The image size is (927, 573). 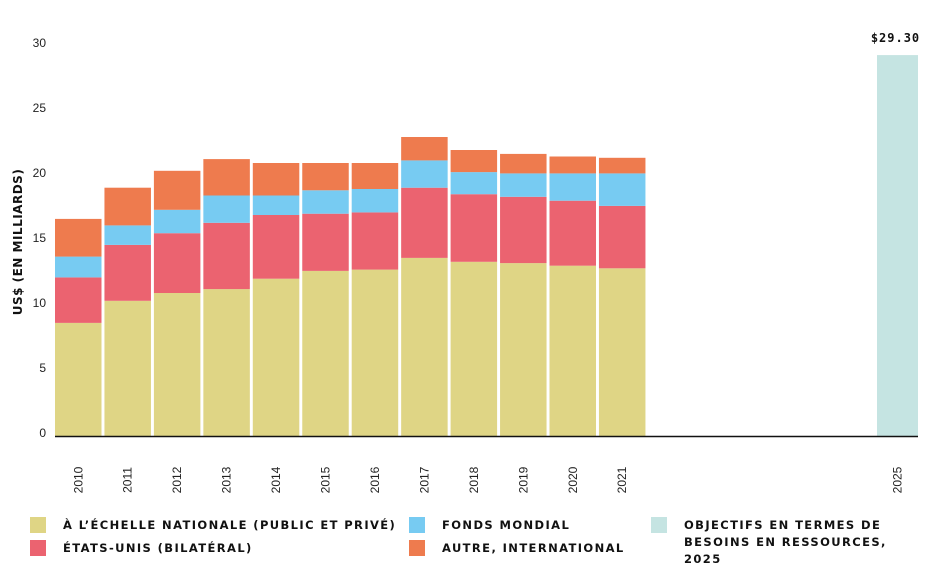 What do you see at coordinates (227, 479) in the screenshot?
I see `x-tick-label: 2013` at bounding box center [227, 479].